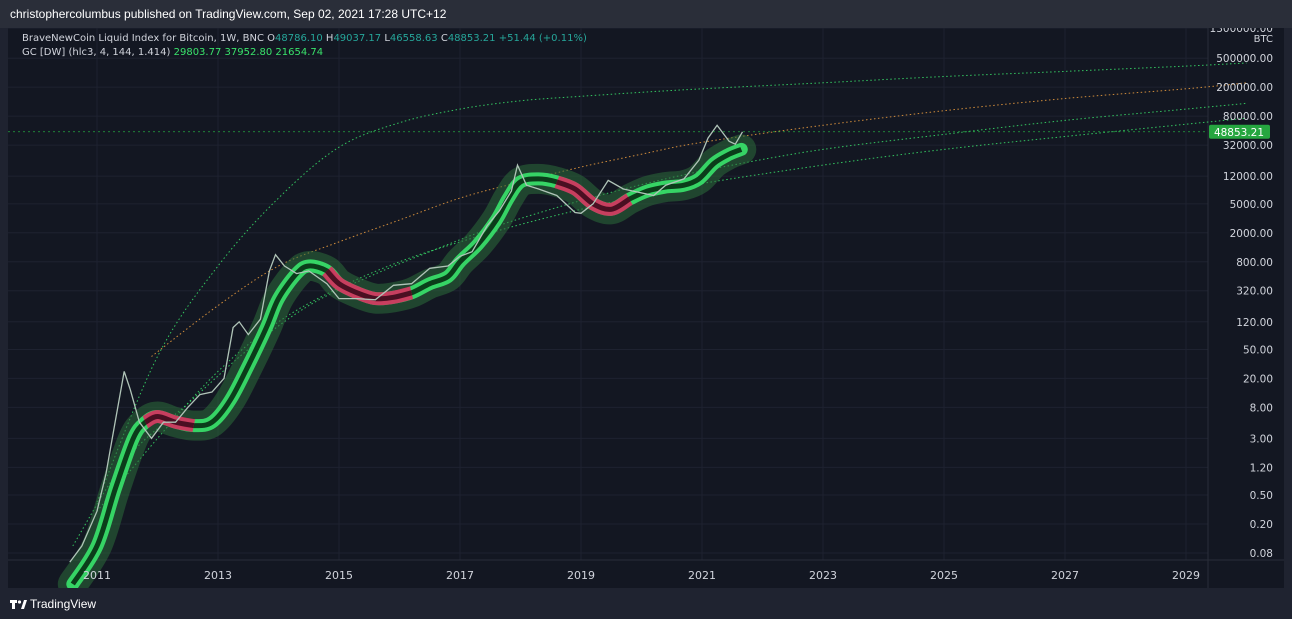 The height and width of the screenshot is (619, 1292). What do you see at coordinates (1241, 31) in the screenshot?
I see `y-tick-label: 1300000.00` at bounding box center [1241, 31].